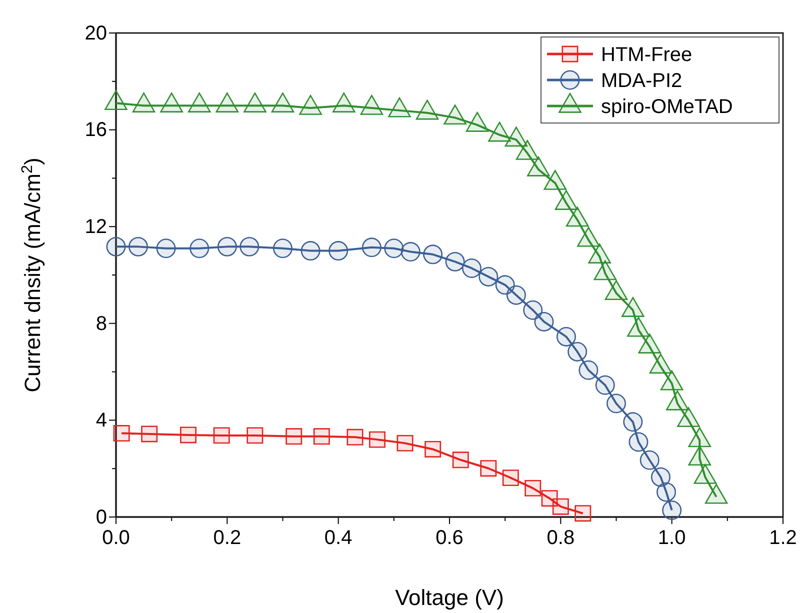 The image size is (808, 613). Describe the element at coordinates (641, 81) in the screenshot. I see `legend-label: MDA-PI2` at that location.